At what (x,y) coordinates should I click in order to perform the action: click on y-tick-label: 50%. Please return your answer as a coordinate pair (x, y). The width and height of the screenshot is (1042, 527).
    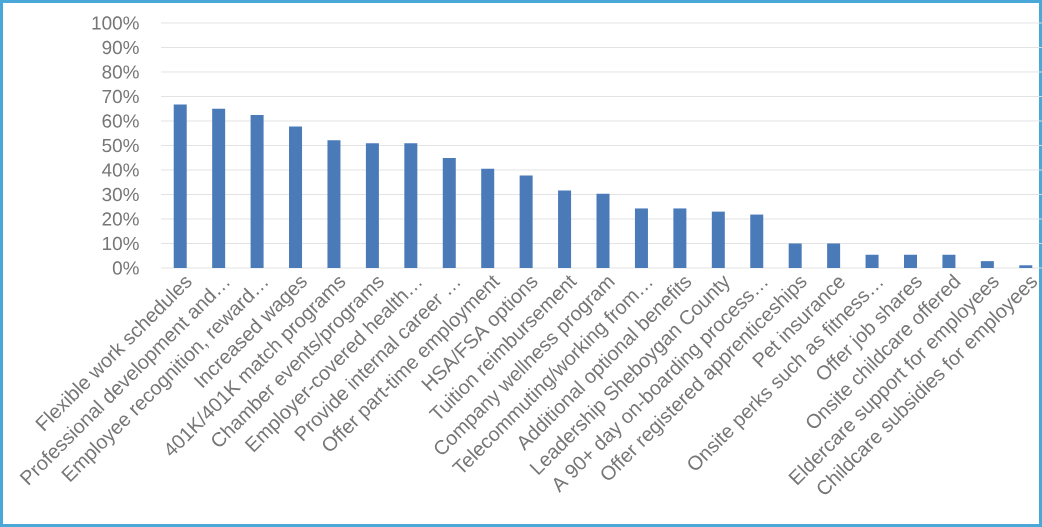
    Looking at the image, I should click on (120, 145).